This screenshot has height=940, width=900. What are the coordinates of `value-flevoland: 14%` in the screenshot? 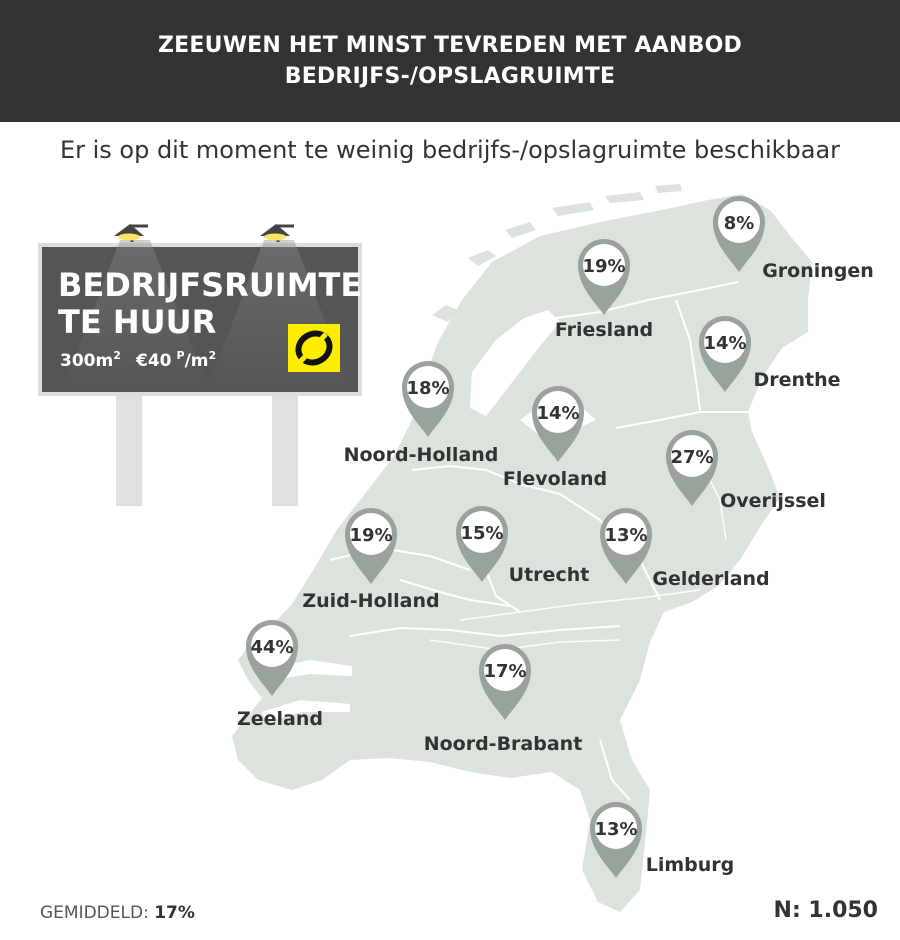 It's located at (557, 413).